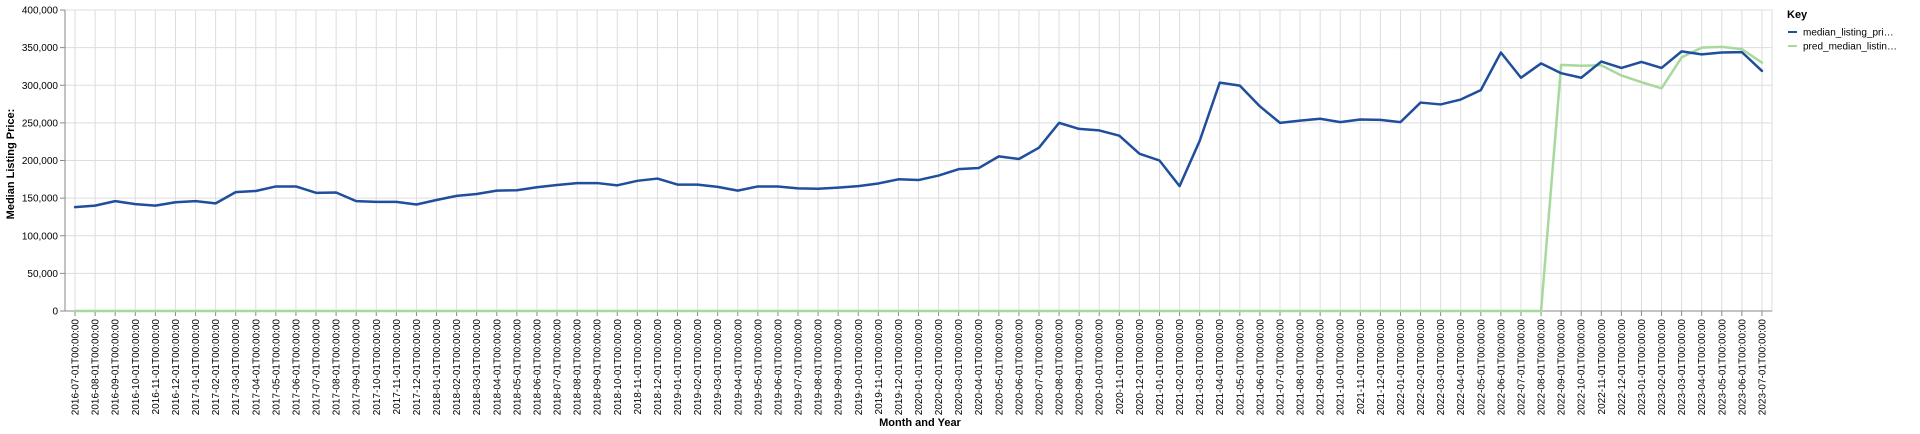  Describe the element at coordinates (55, 312) in the screenshot. I see `y-tick-label: 0` at that location.